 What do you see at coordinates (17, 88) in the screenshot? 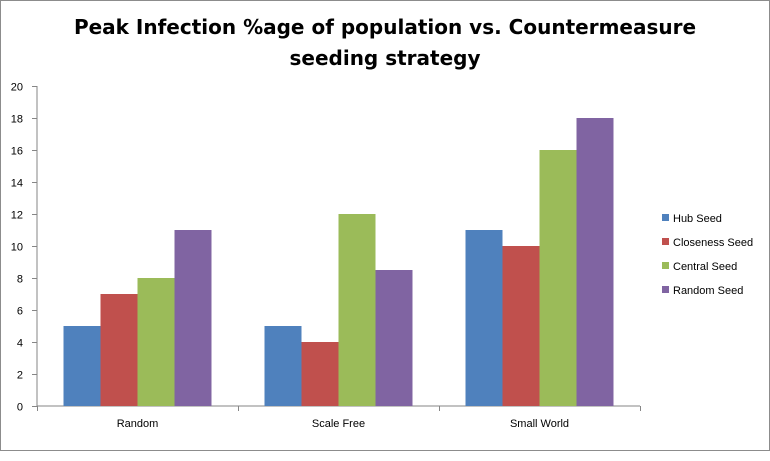
I see `y-tick-label: 20` at bounding box center [17, 88].